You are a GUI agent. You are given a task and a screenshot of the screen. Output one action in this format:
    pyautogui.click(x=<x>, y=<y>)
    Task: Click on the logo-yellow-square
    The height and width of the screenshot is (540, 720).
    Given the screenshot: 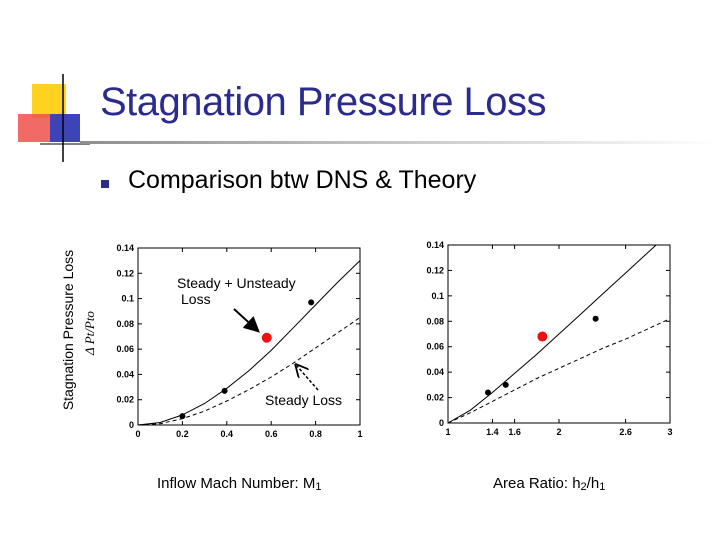 What is the action you would take?
    pyautogui.click(x=49, y=101)
    